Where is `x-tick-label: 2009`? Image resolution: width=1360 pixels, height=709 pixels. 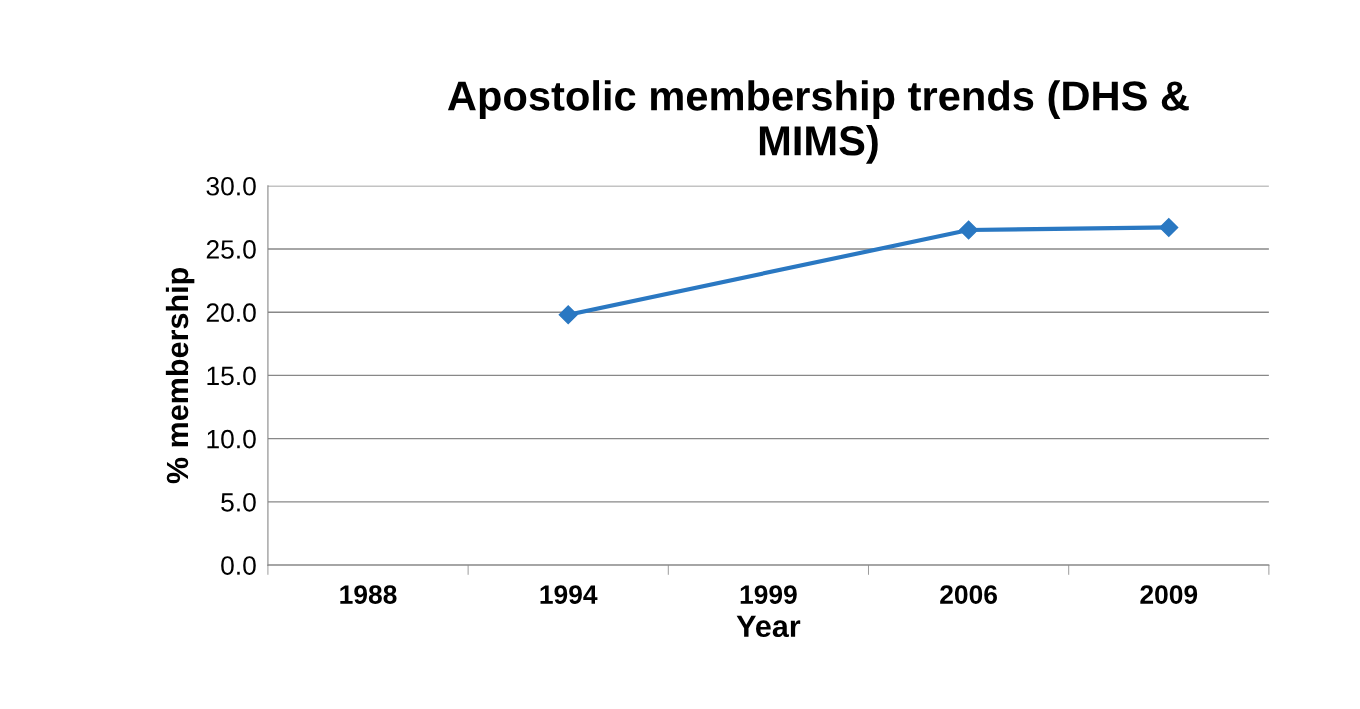
x-tick-label: 2009 is located at coordinates (1169, 594).